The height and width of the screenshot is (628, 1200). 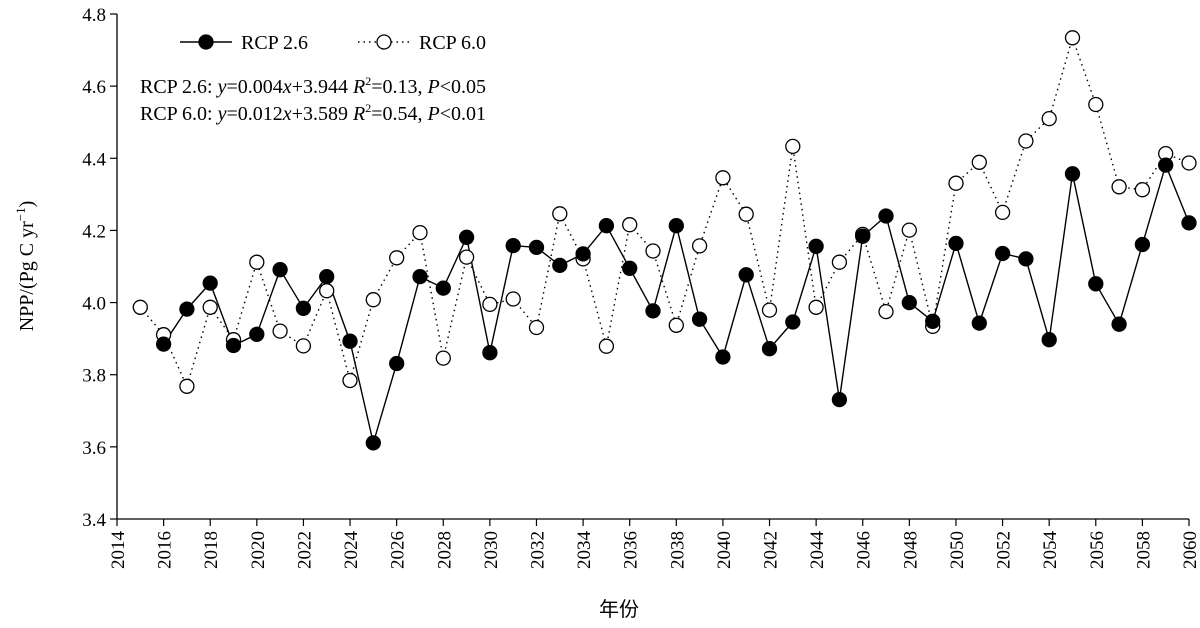 What do you see at coordinates (537, 550) in the screenshot?
I see `x-tick-label: 2032` at bounding box center [537, 550].